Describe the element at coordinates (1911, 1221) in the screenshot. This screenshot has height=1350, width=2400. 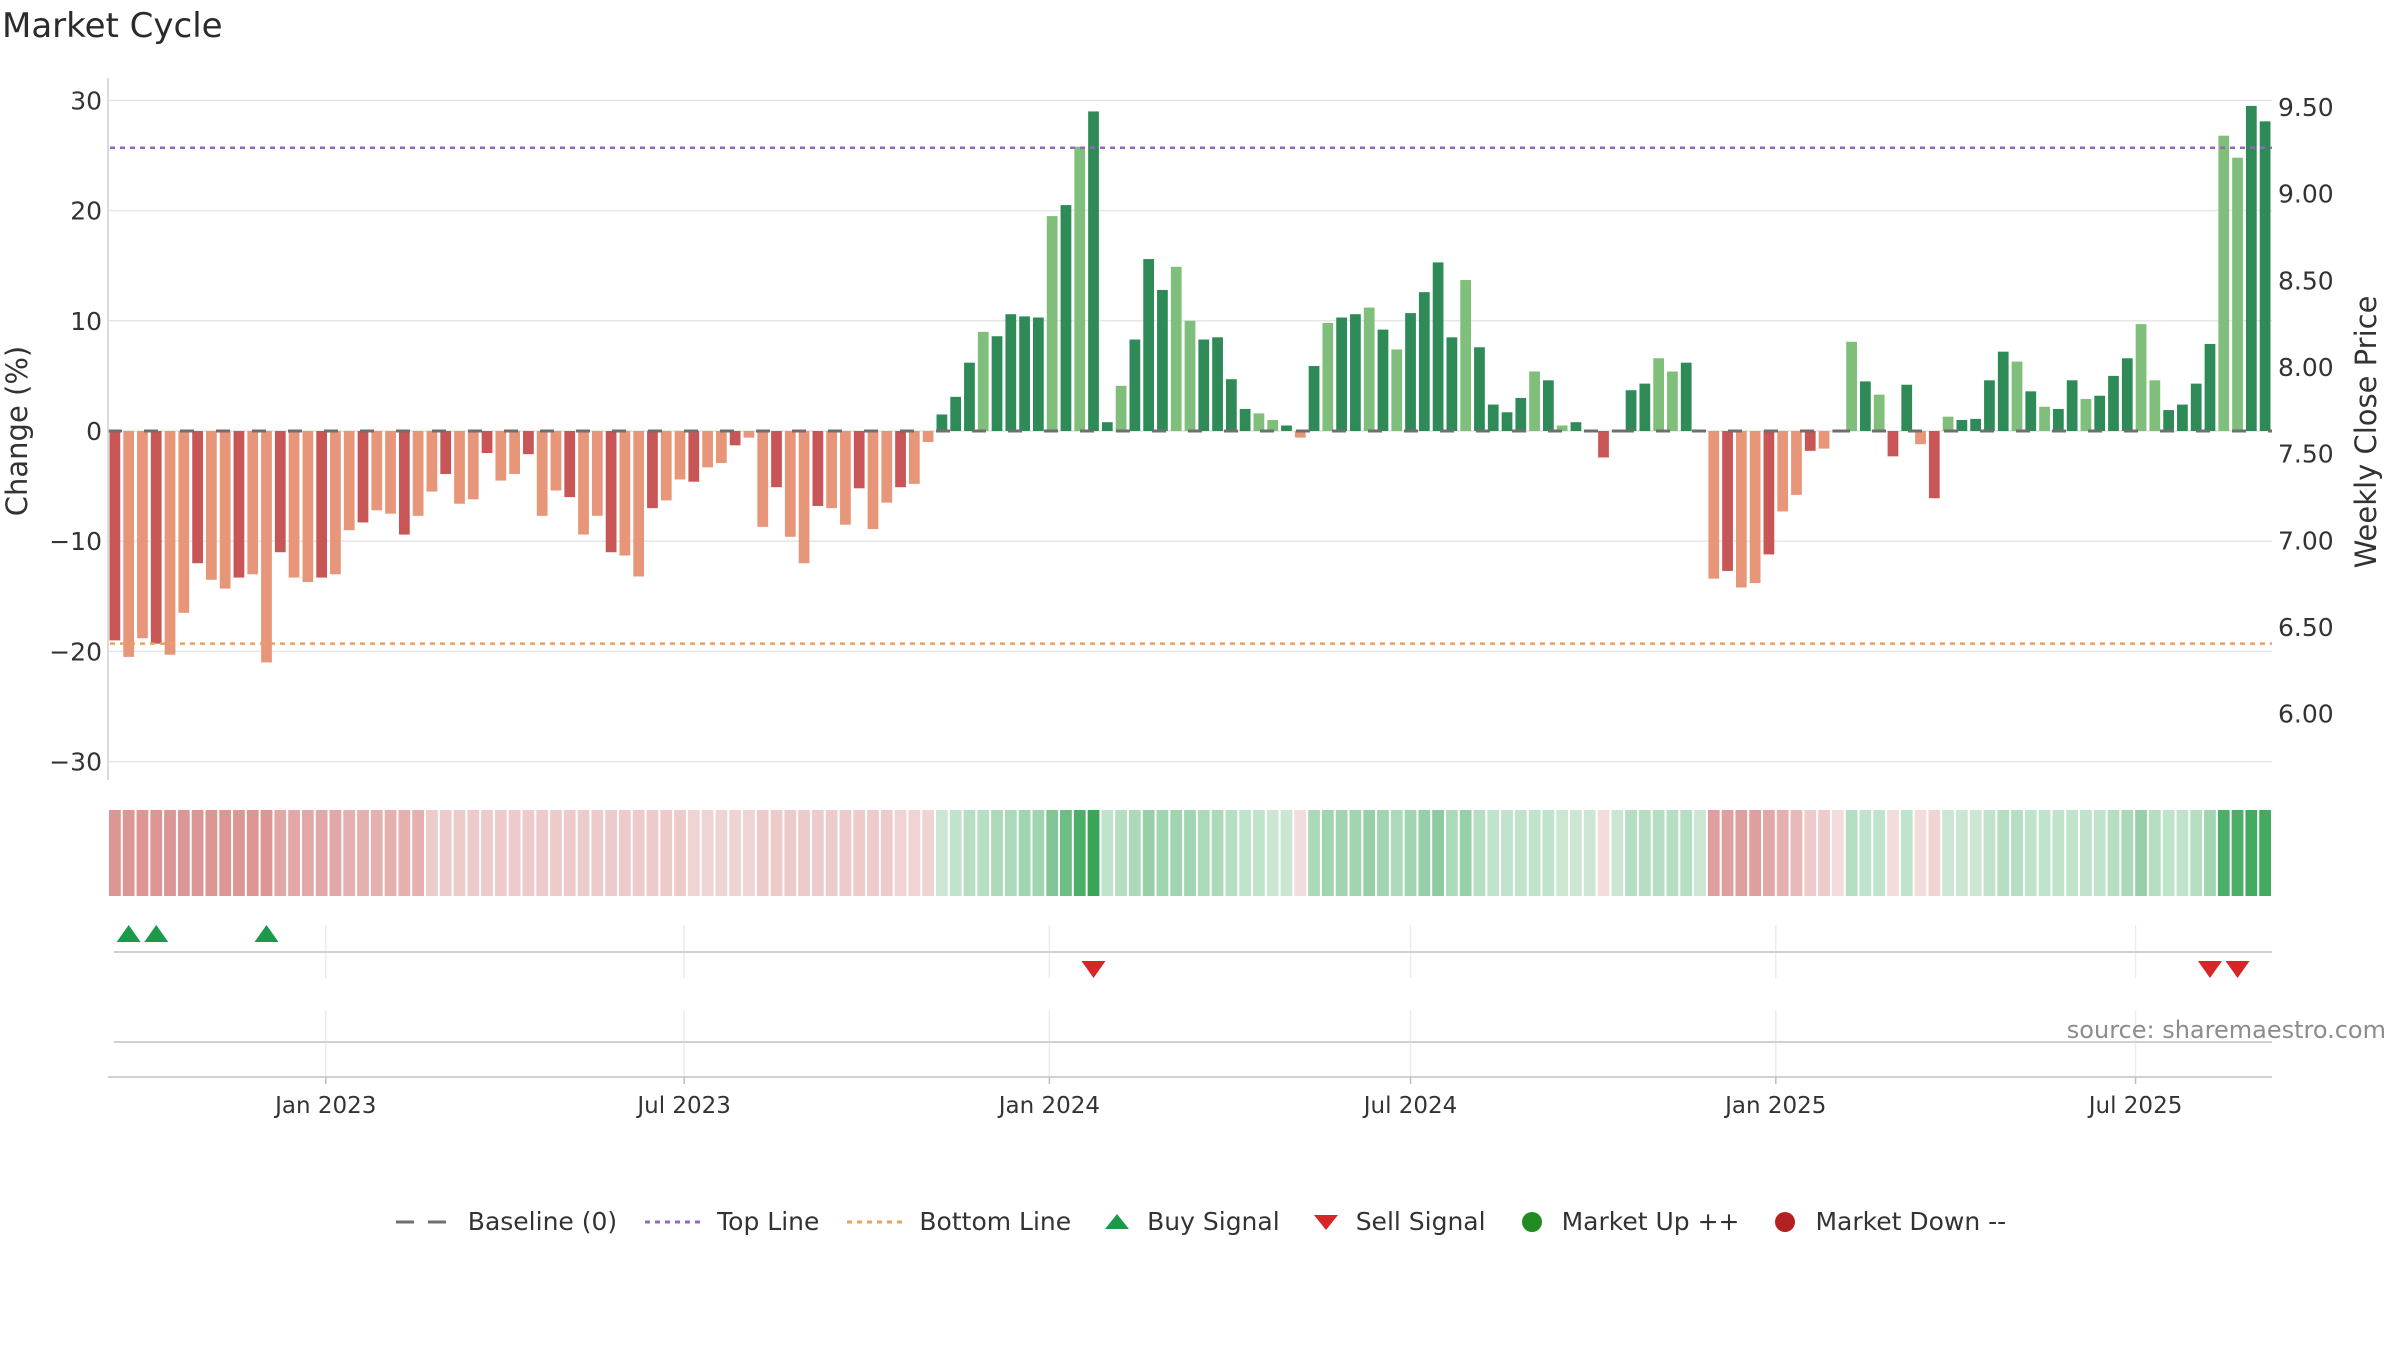
I see `legend-label: Market Down --` at that location.